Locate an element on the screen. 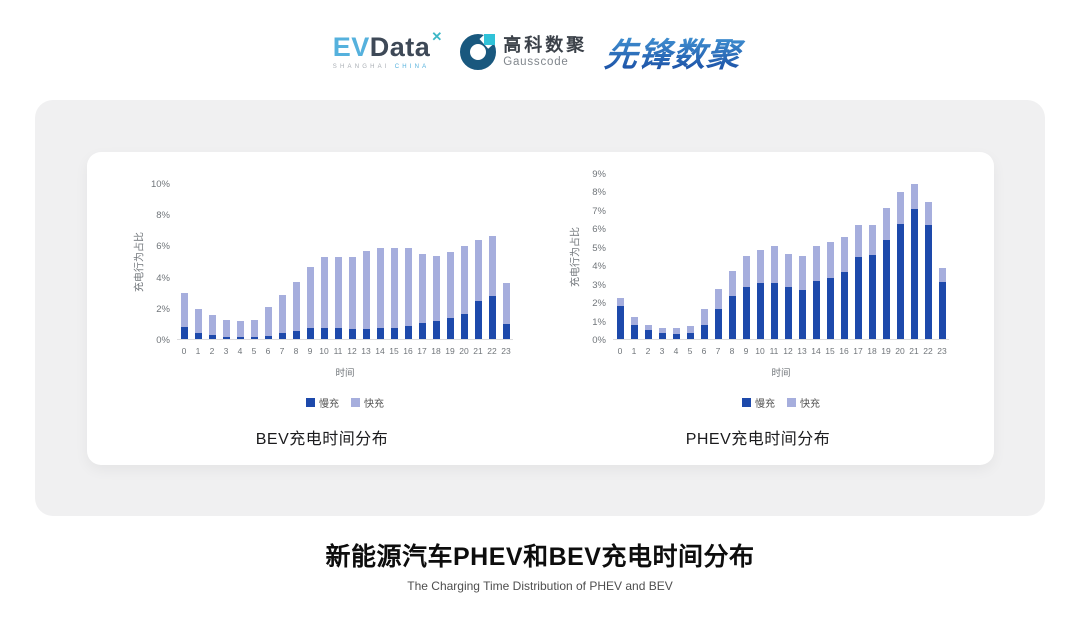  x-axis: 0 1 2 3 4 5 6 7 8 9 10 11 12 13 14 15 16 17 18 19 20 21 22 23 is located at coordinates (781, 351).